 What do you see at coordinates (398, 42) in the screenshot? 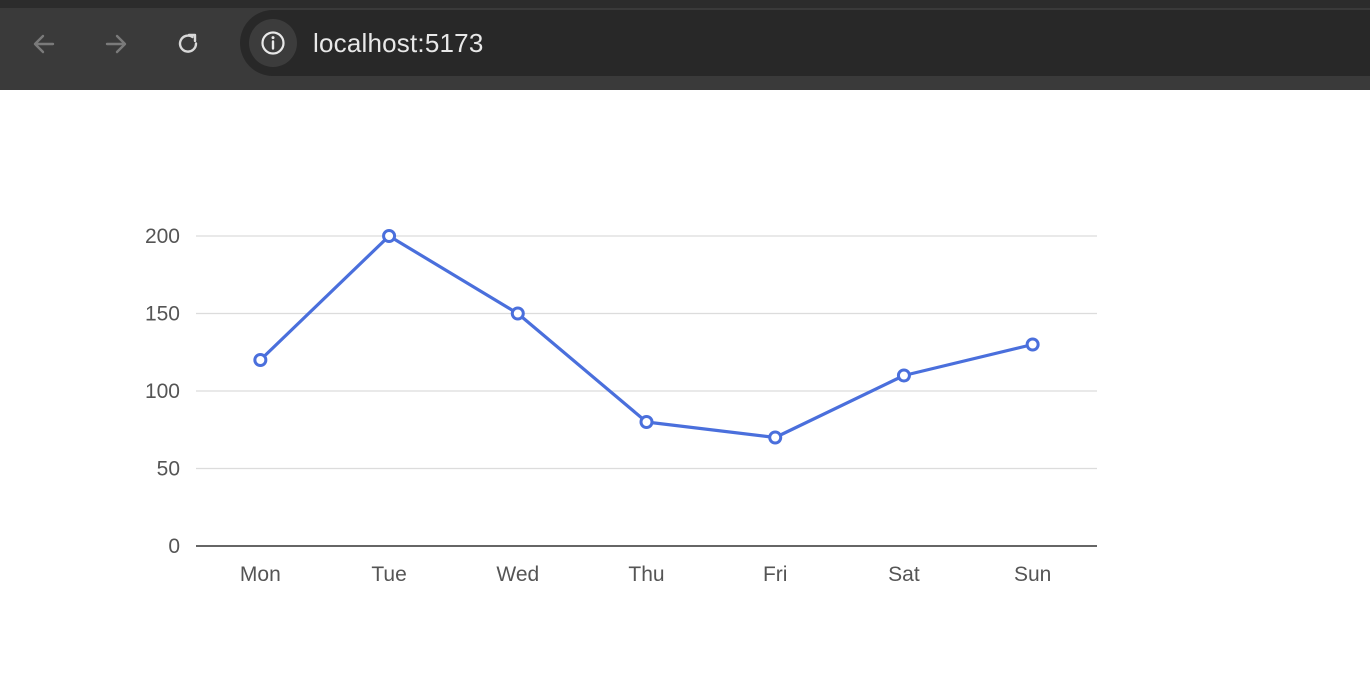
I see `url-text: localhost:5173` at bounding box center [398, 42].